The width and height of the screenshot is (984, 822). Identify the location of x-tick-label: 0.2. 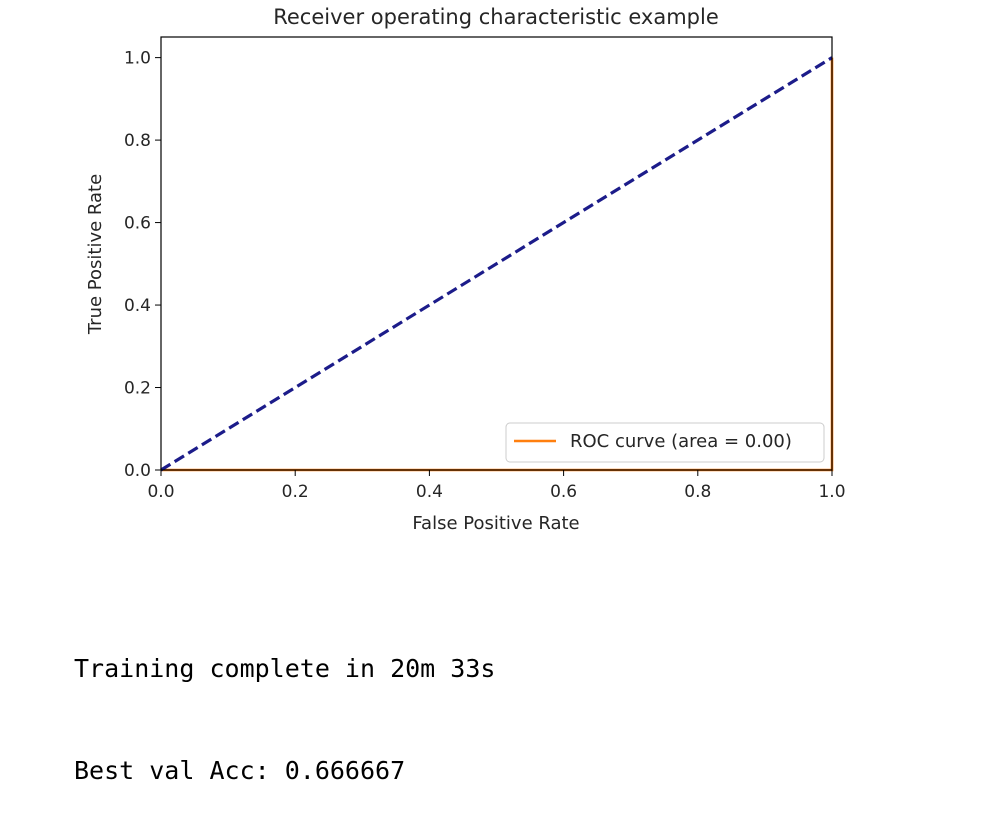
(295, 492).